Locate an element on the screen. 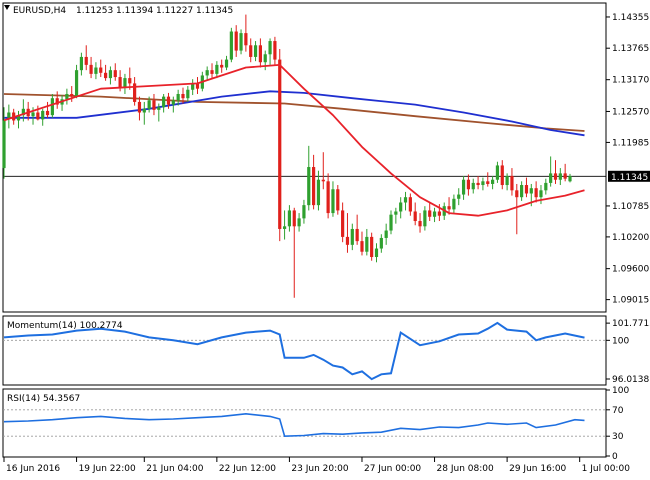 Image resolution: width=650 pixels, height=480 pixels. header-high: 1.11394 is located at coordinates (134, 11).